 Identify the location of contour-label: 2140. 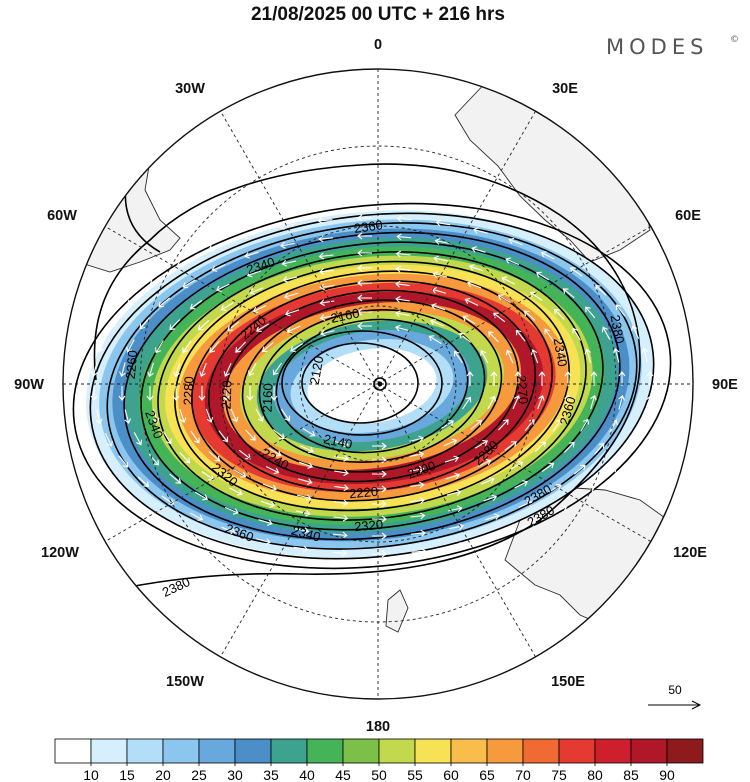
(337, 441).